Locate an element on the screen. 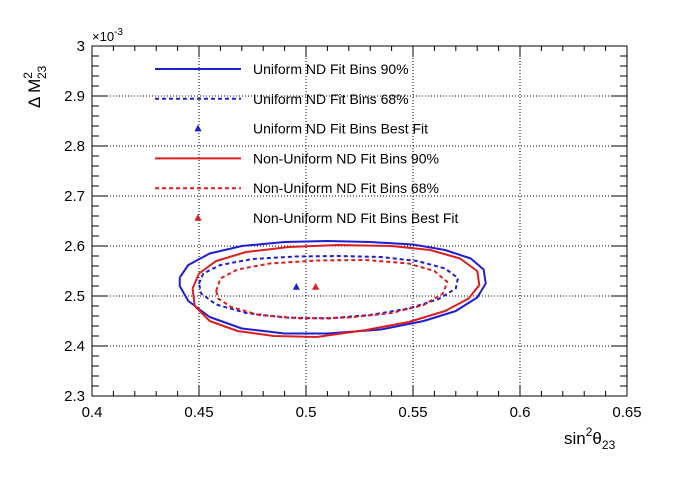  y-tick-label: 2.7 is located at coordinates (74, 196).